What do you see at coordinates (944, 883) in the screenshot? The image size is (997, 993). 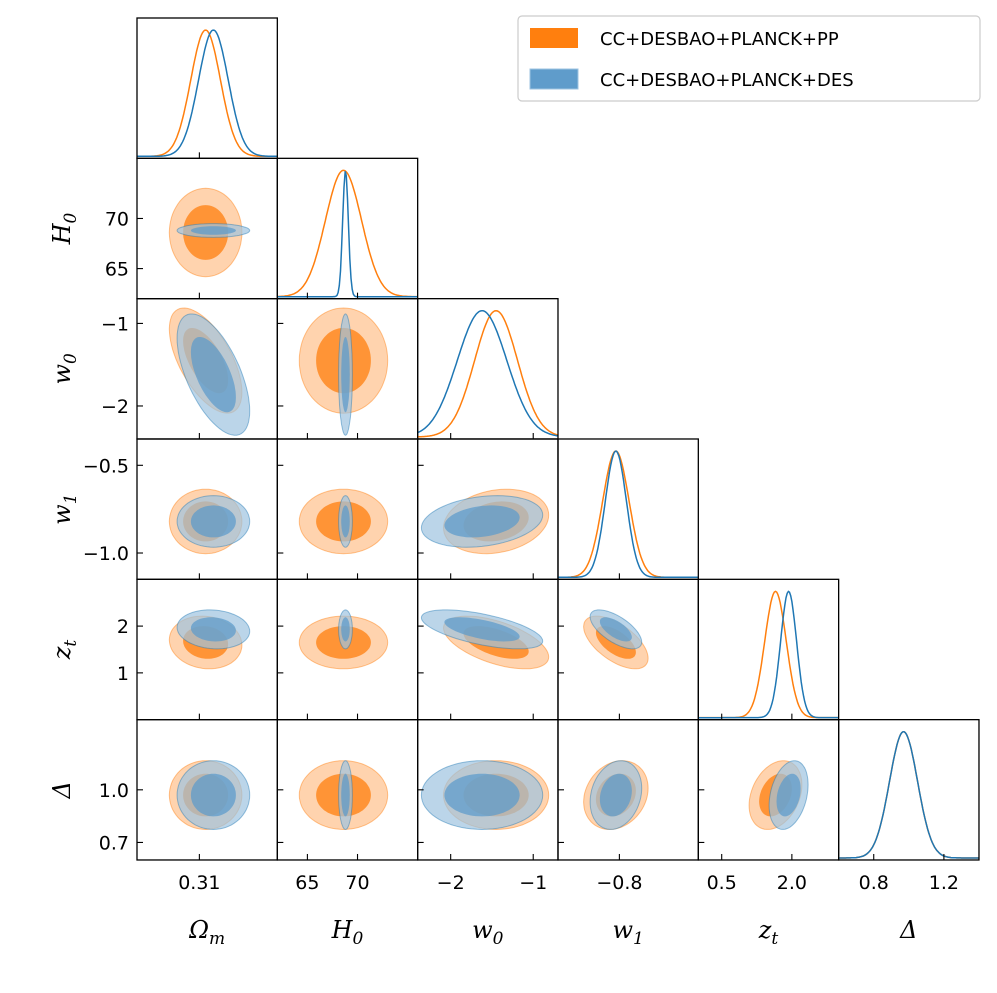 I see `x-tick-label-delta: 1.2` at bounding box center [944, 883].